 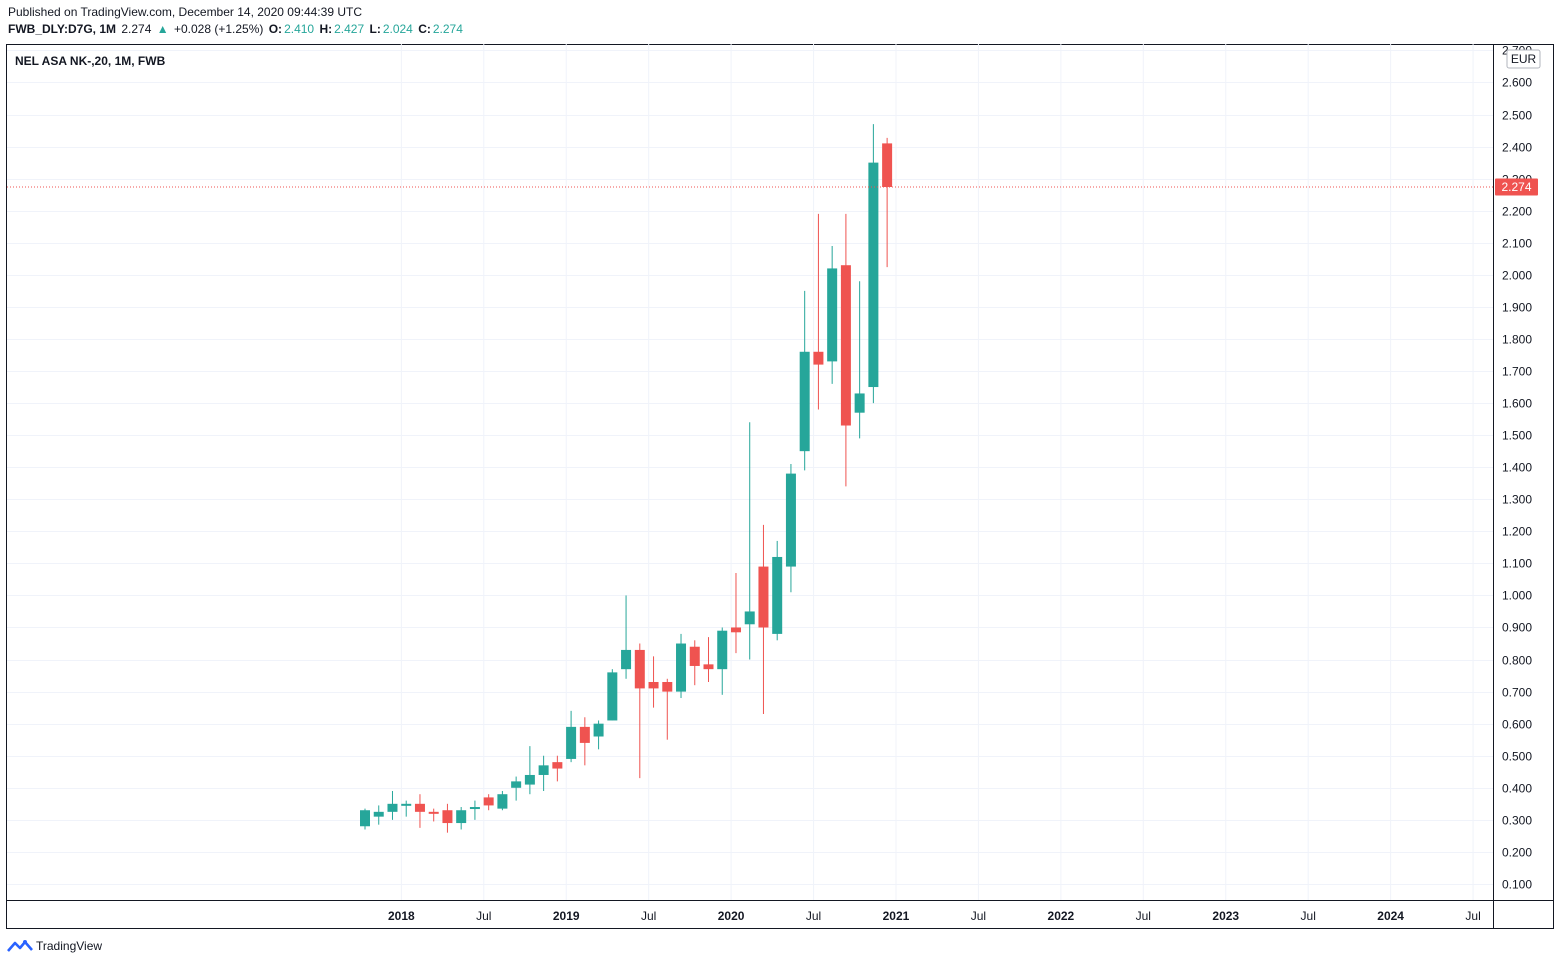 I want to click on tradingview-logo-icon, so click(x=20, y=946).